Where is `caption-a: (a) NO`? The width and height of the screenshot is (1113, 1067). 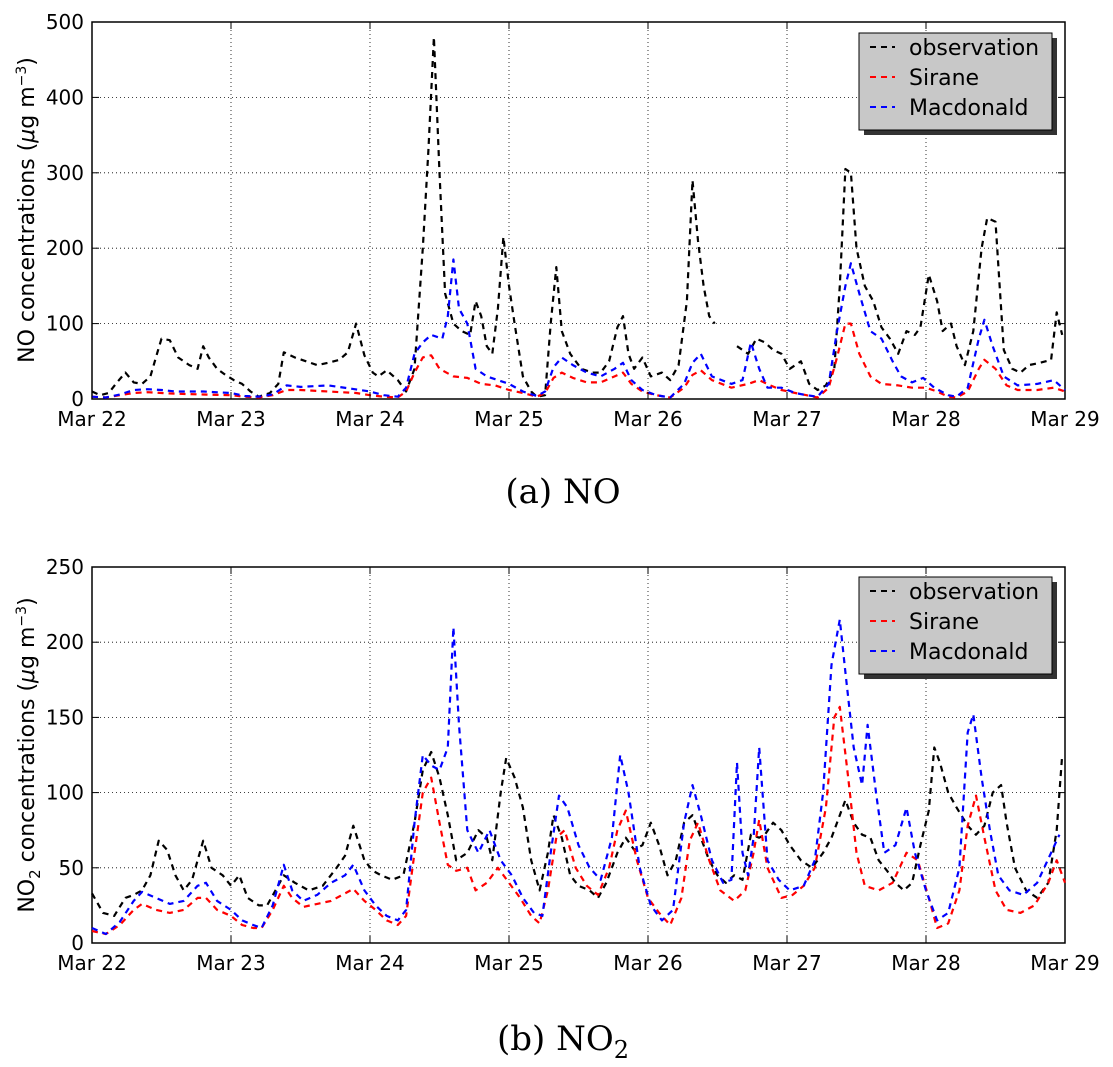
caption-a: (a) NO is located at coordinates (562, 492).